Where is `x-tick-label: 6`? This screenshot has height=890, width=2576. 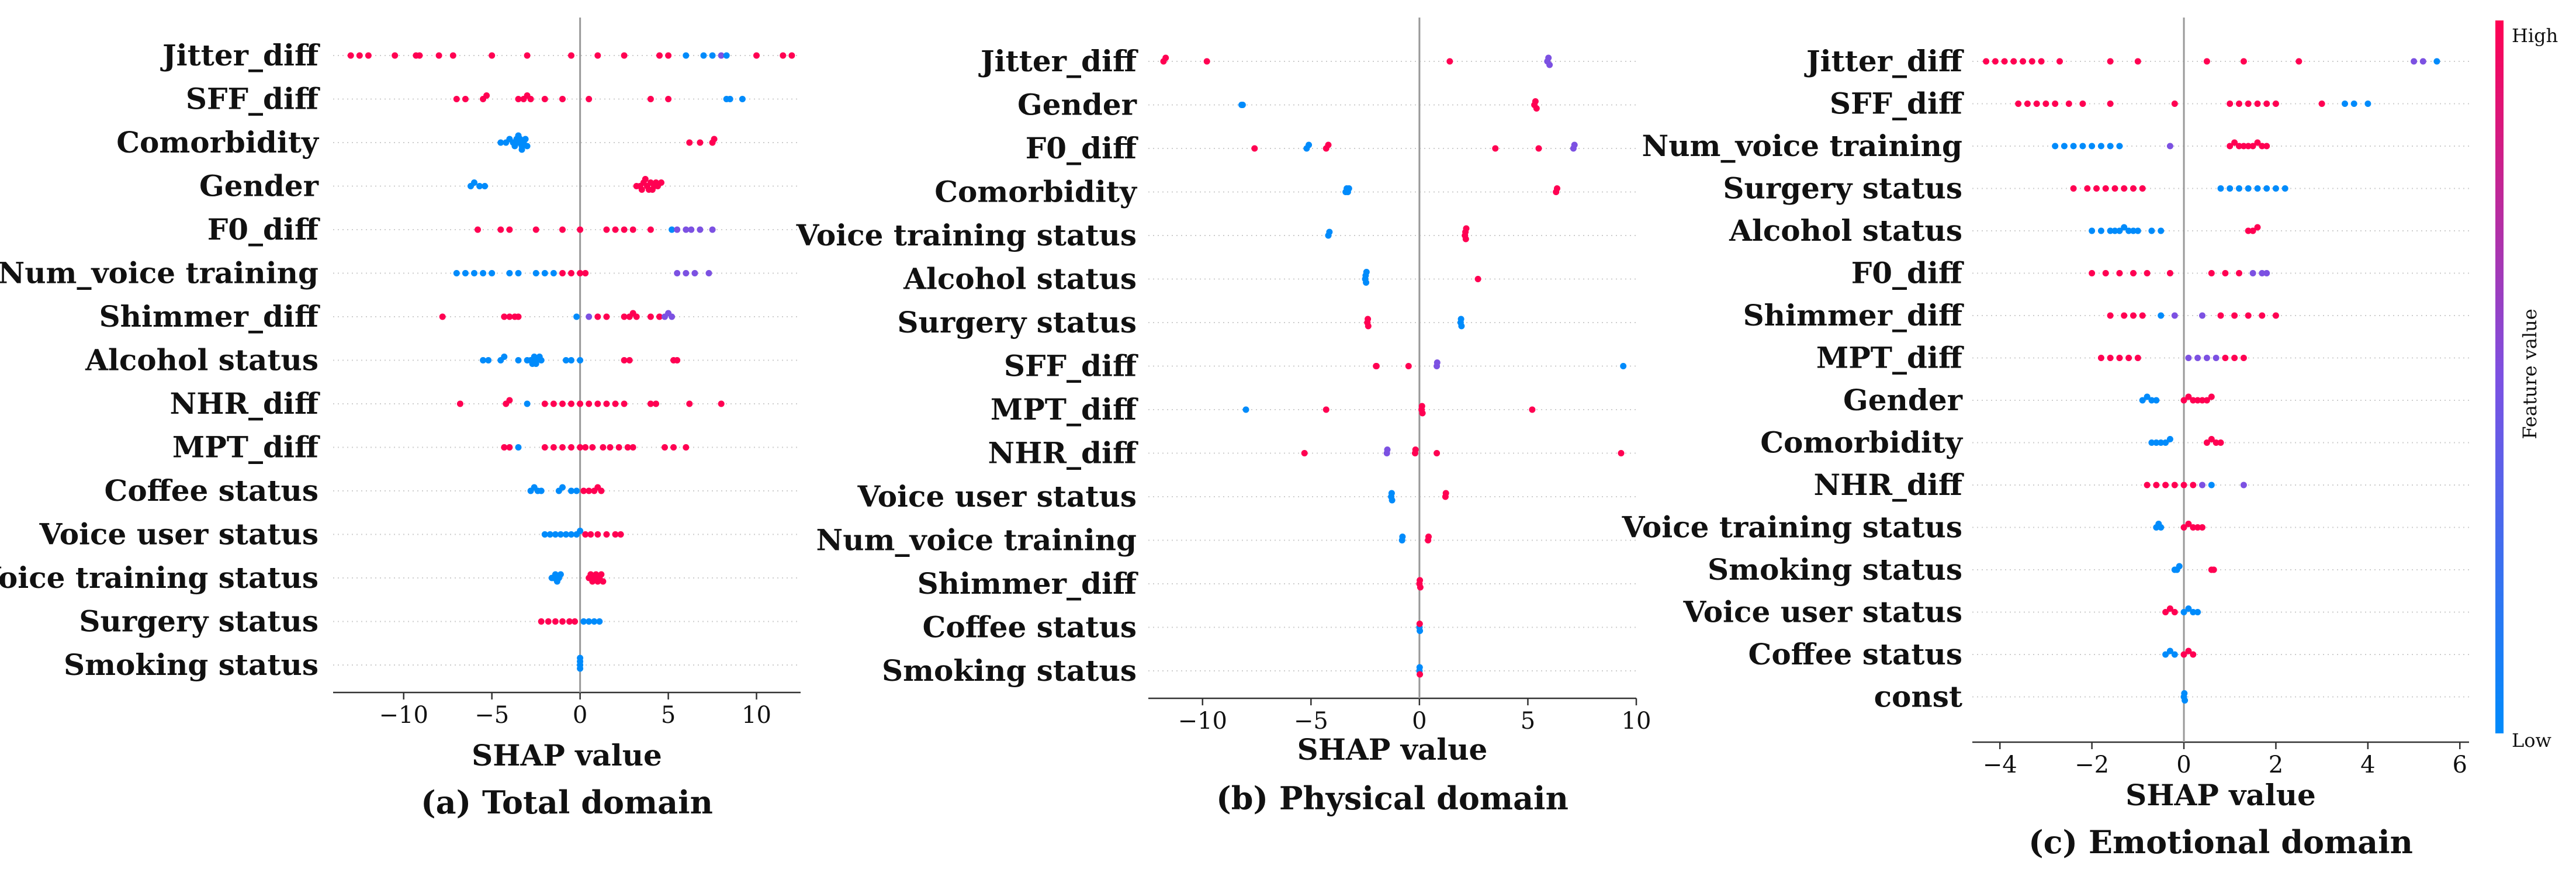
x-tick-label: 6 is located at coordinates (2460, 765).